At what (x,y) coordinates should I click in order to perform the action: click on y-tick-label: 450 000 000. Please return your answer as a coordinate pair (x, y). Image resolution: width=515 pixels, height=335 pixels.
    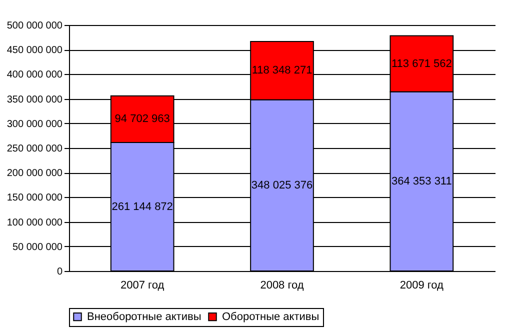
    Looking at the image, I should click on (34, 50).